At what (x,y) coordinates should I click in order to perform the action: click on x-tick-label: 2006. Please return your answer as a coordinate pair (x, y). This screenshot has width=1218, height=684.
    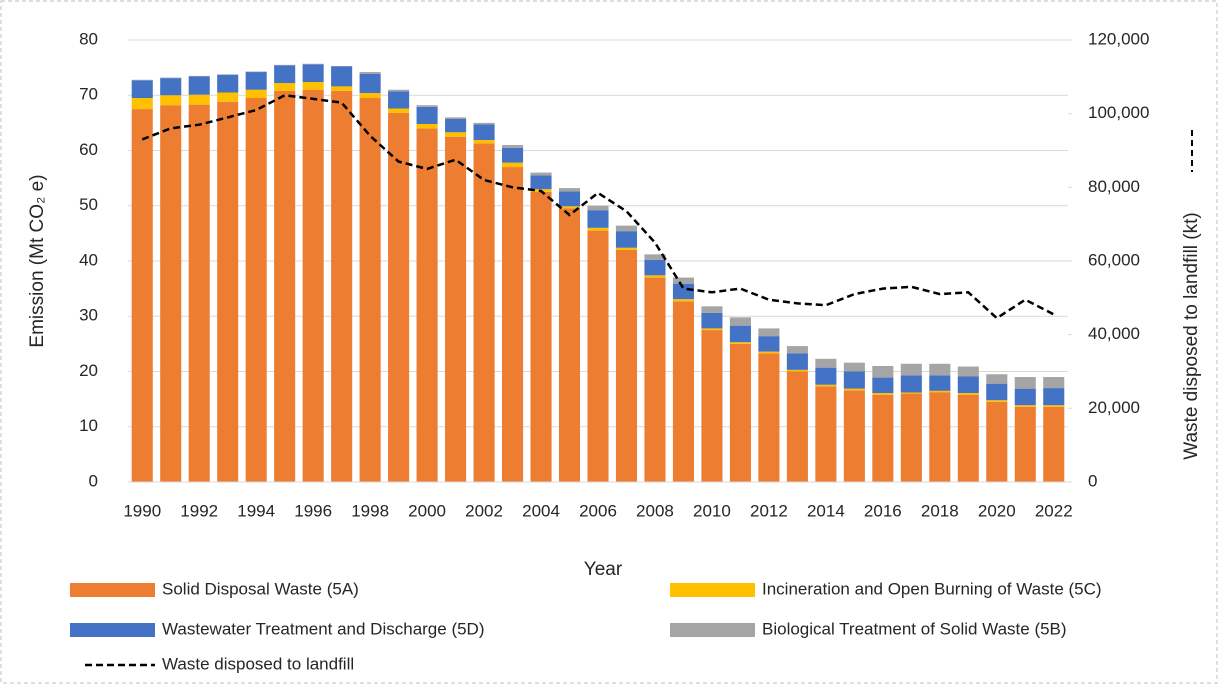
    Looking at the image, I should click on (598, 510).